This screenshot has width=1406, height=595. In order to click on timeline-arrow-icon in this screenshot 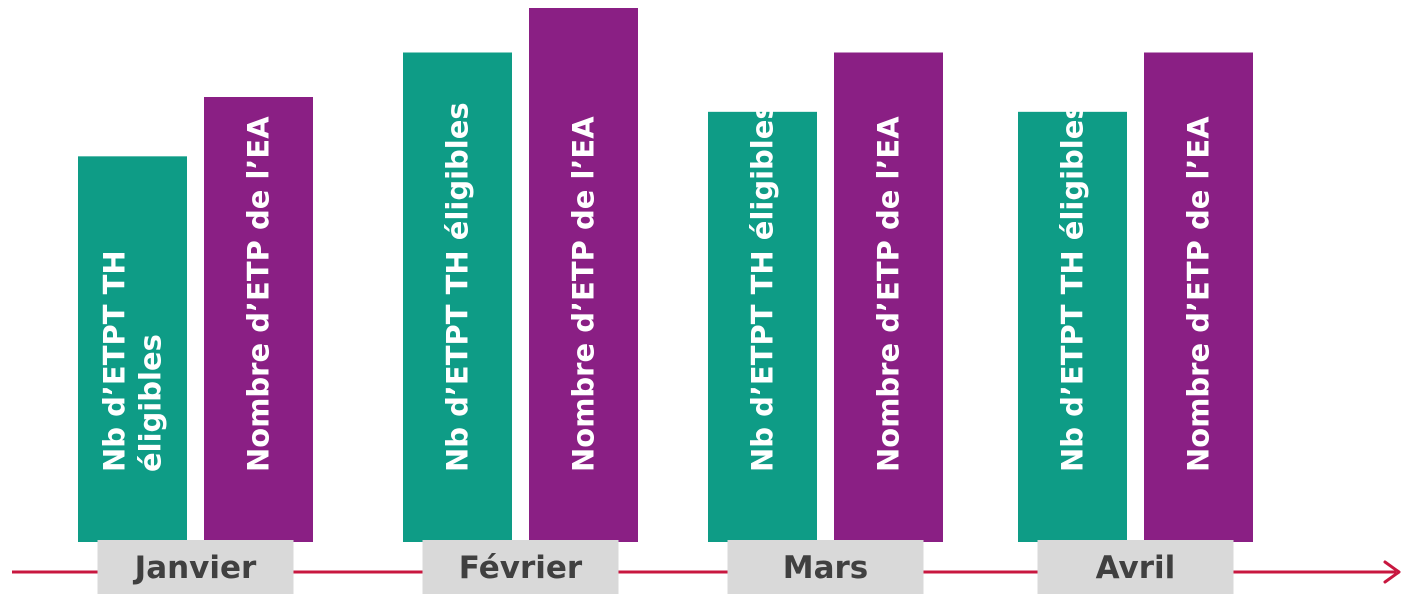, I will do `click(1392, 572)`.